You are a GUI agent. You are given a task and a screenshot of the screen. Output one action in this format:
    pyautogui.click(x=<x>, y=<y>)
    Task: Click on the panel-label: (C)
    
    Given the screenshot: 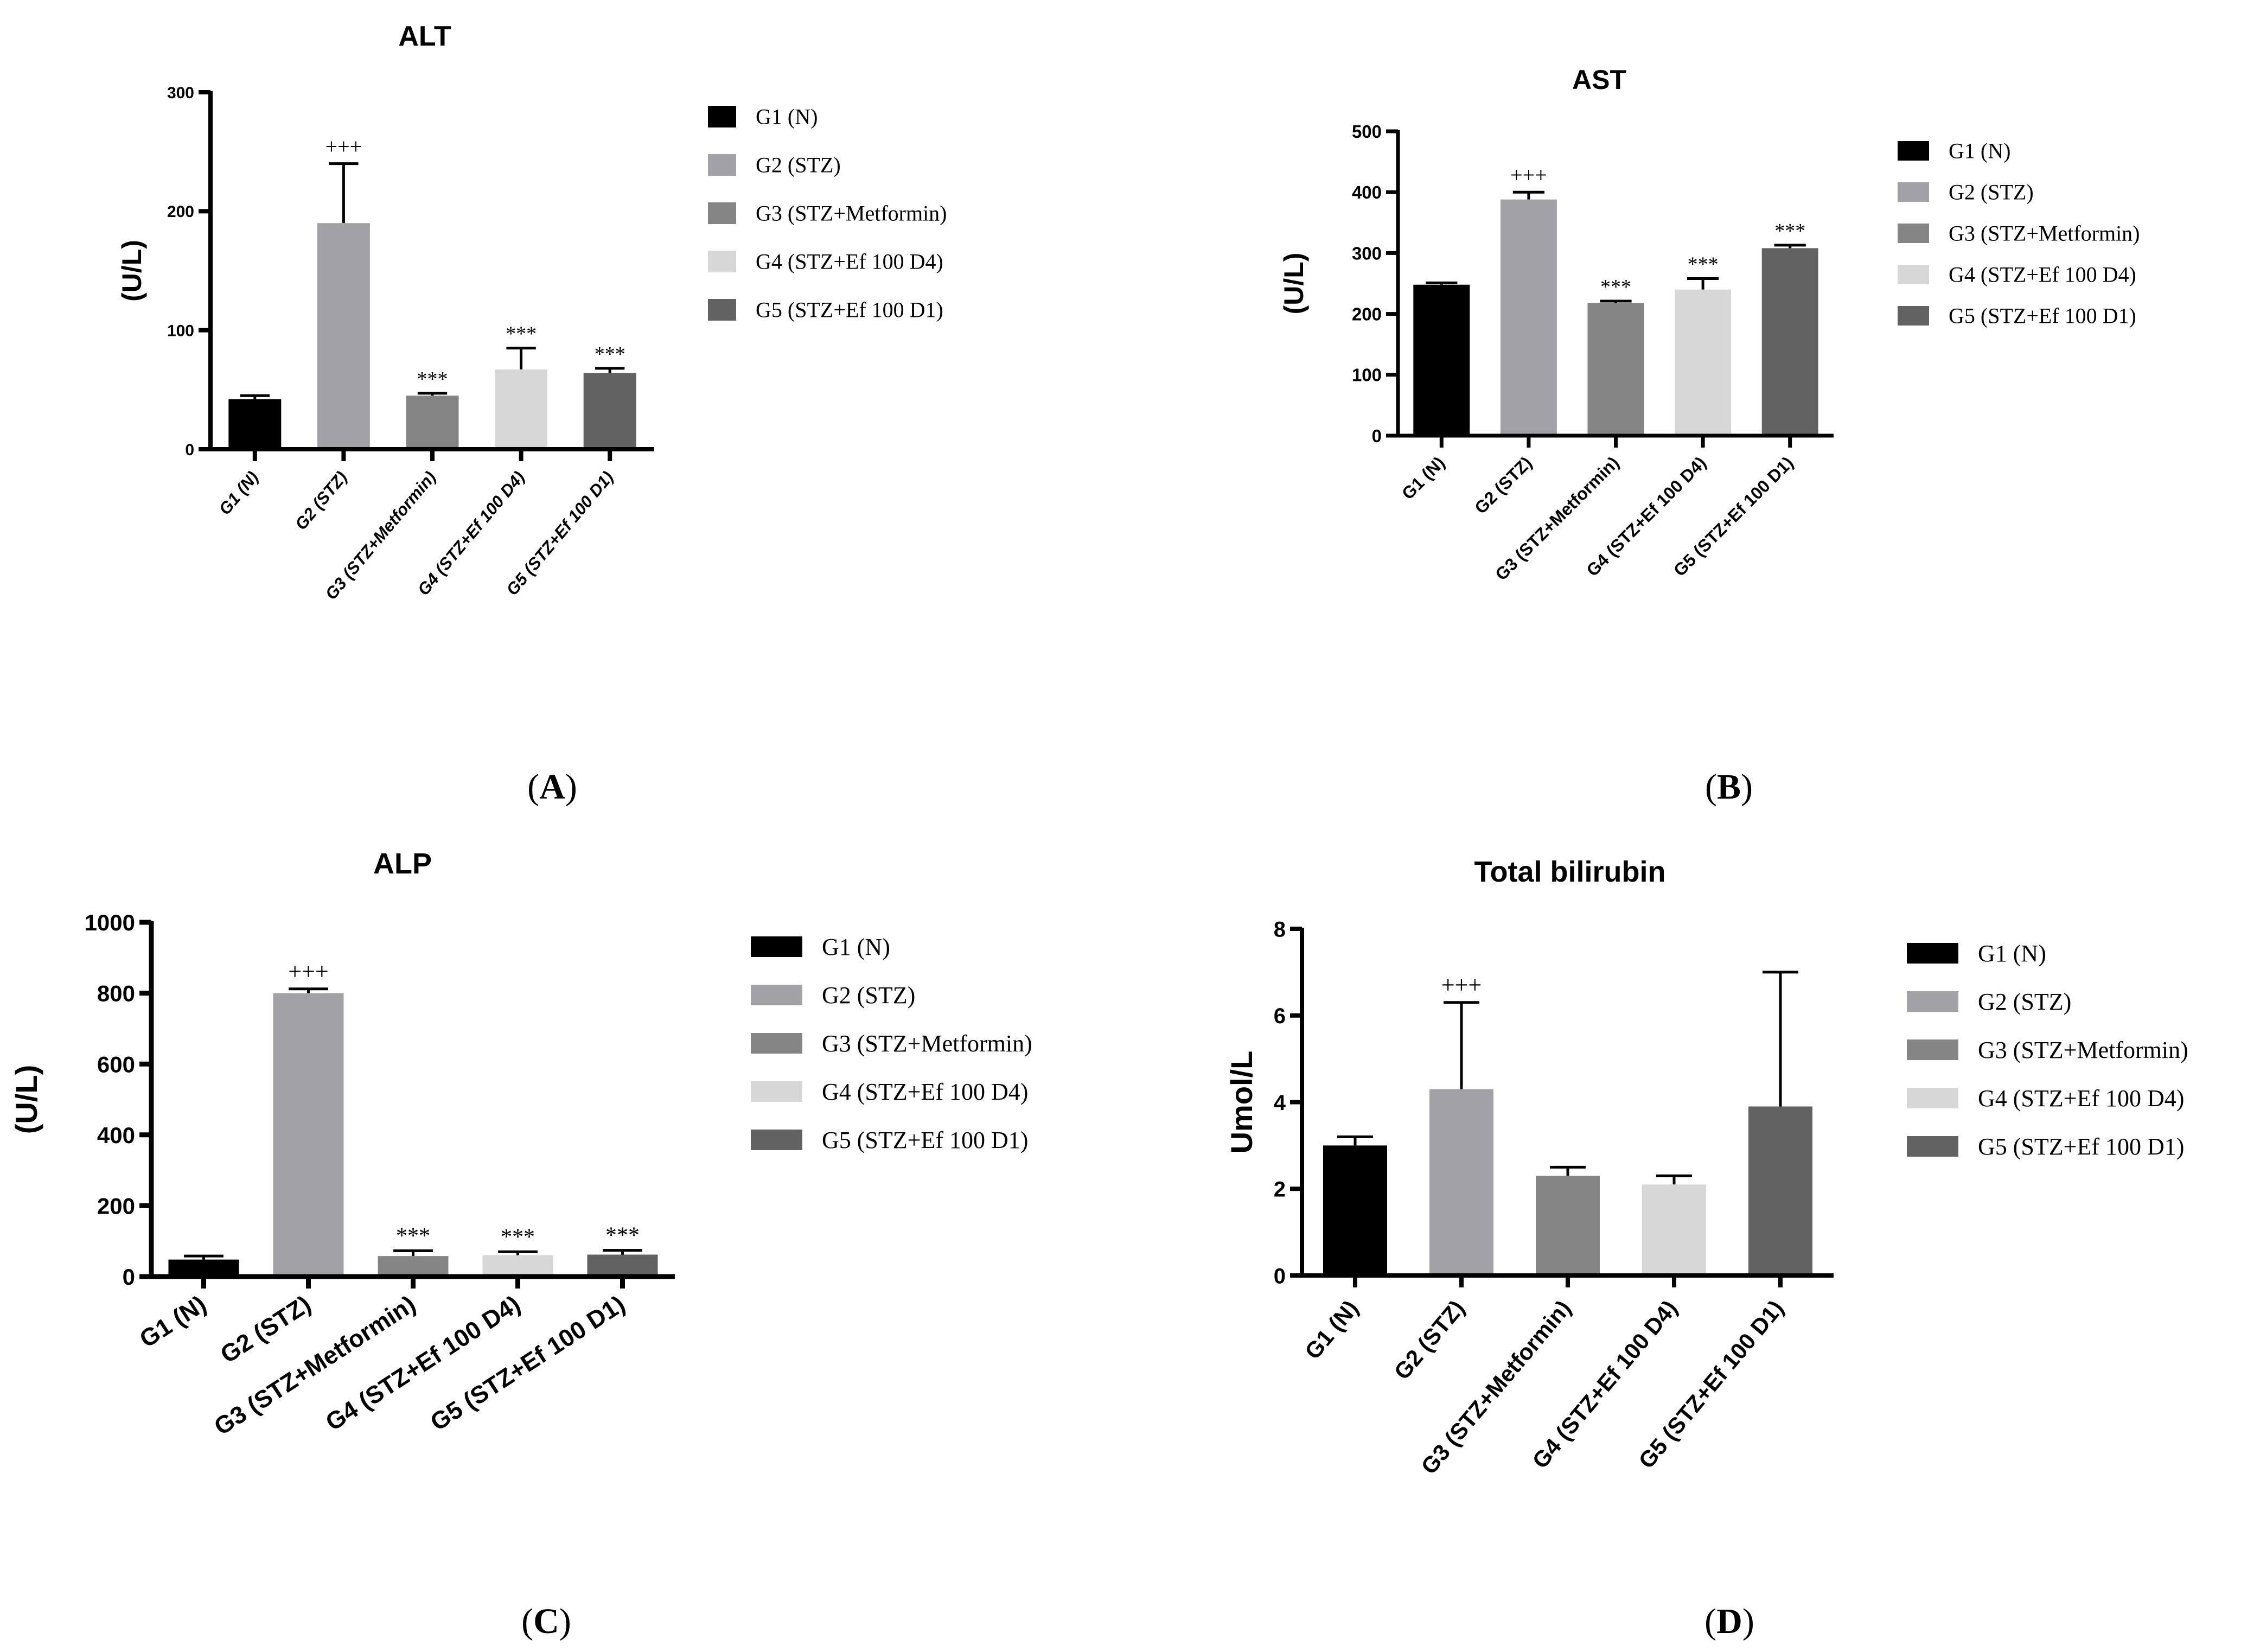 What is the action you would take?
    pyautogui.click(x=546, y=1622)
    